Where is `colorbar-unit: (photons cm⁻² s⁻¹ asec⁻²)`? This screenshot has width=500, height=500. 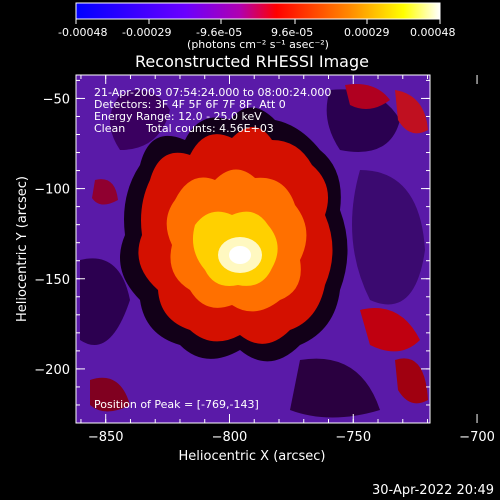
colorbar-unit: (photons cm⁻² s⁻¹ asec⁻²) is located at coordinates (258, 44).